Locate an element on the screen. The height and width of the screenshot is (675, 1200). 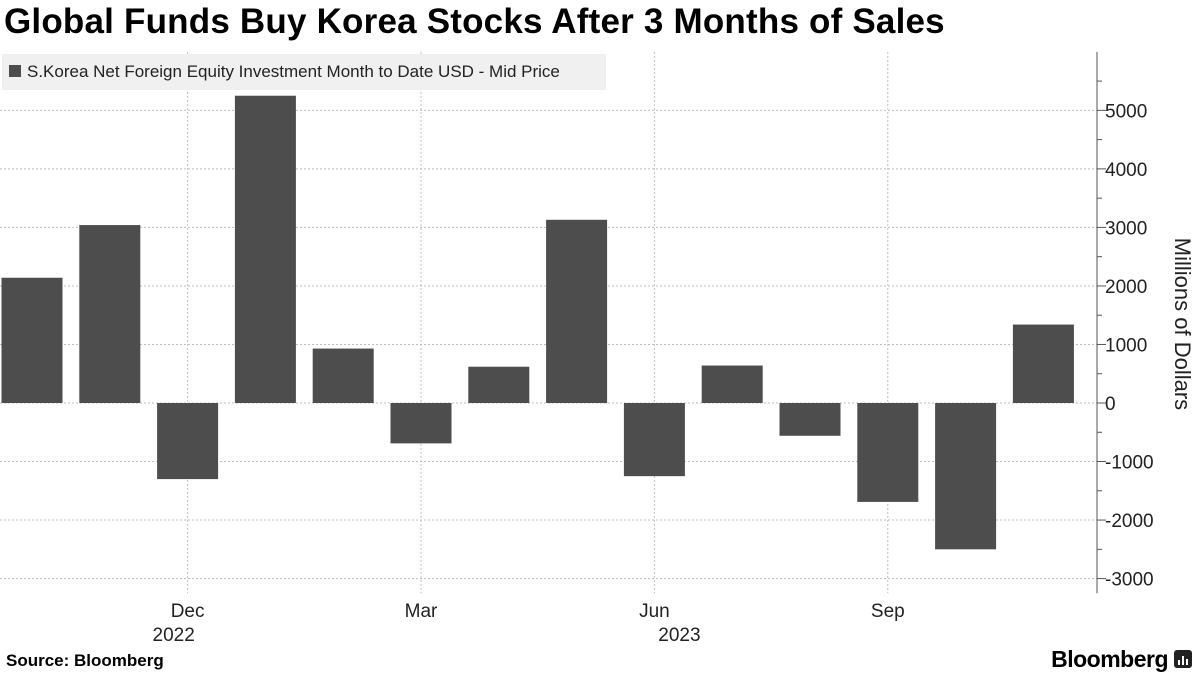
x-axis: Dec Mar Jun Sep 2022 2023 is located at coordinates (529, 623).